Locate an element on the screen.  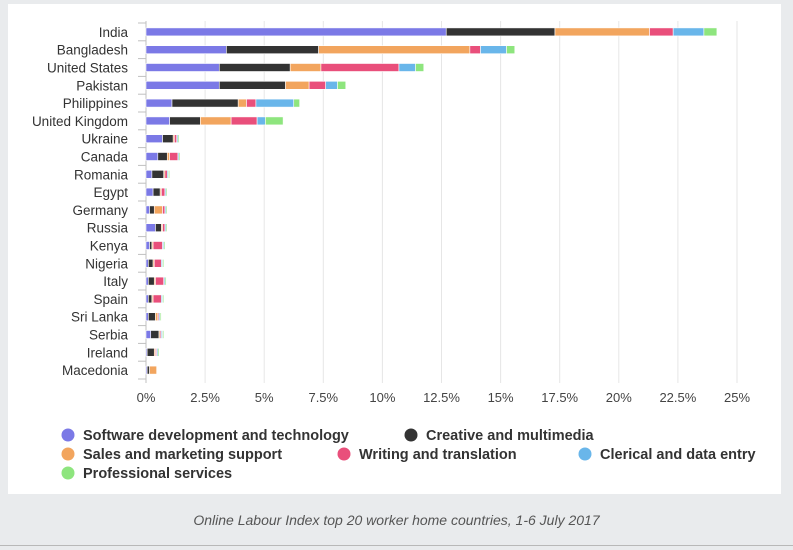
category-label: Egypt is located at coordinates (110, 192).